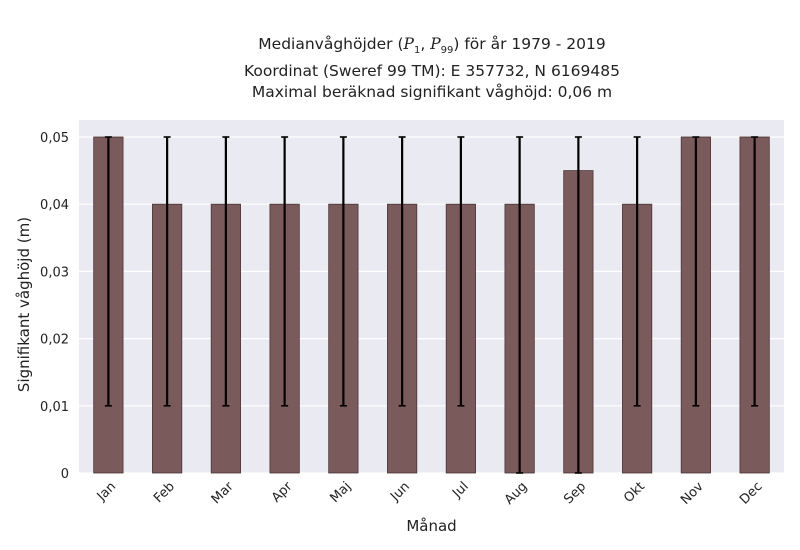 This screenshot has width=800, height=550. Describe the element at coordinates (282, 492) in the screenshot. I see `x-tick-label: Apr` at that location.